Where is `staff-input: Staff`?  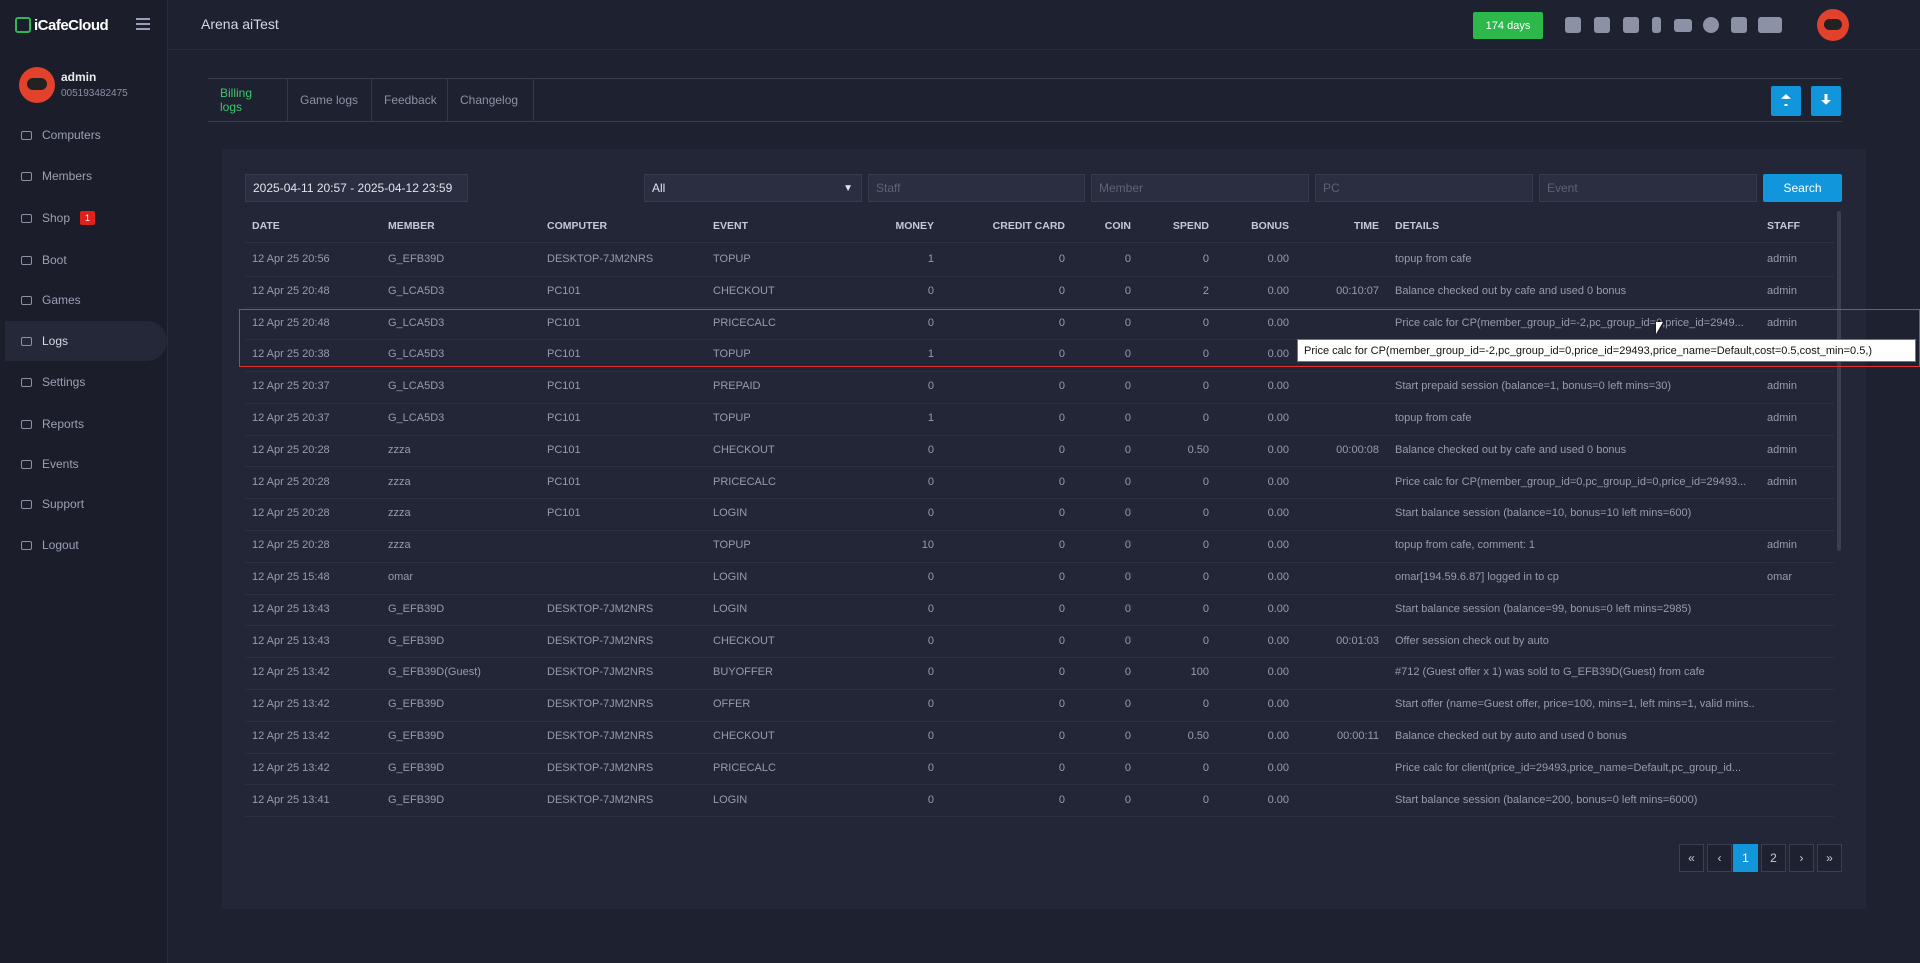 staff-input: Staff is located at coordinates (976, 188).